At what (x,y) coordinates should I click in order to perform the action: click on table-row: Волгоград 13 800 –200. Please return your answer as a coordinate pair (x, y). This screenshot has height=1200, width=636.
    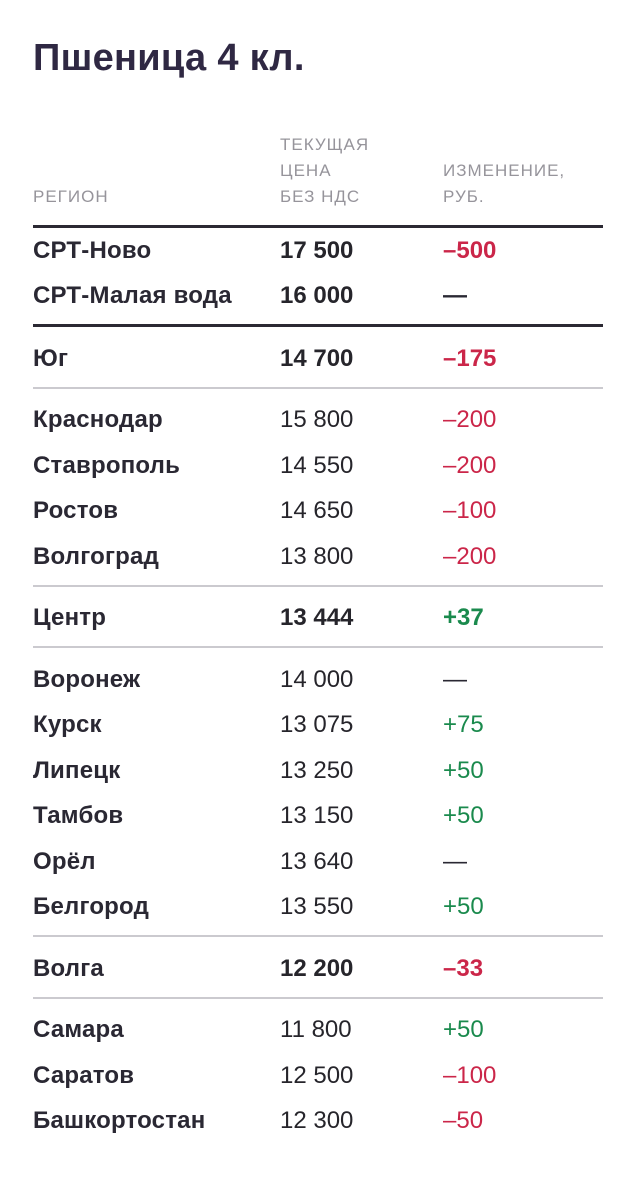
    Looking at the image, I should click on (318, 557).